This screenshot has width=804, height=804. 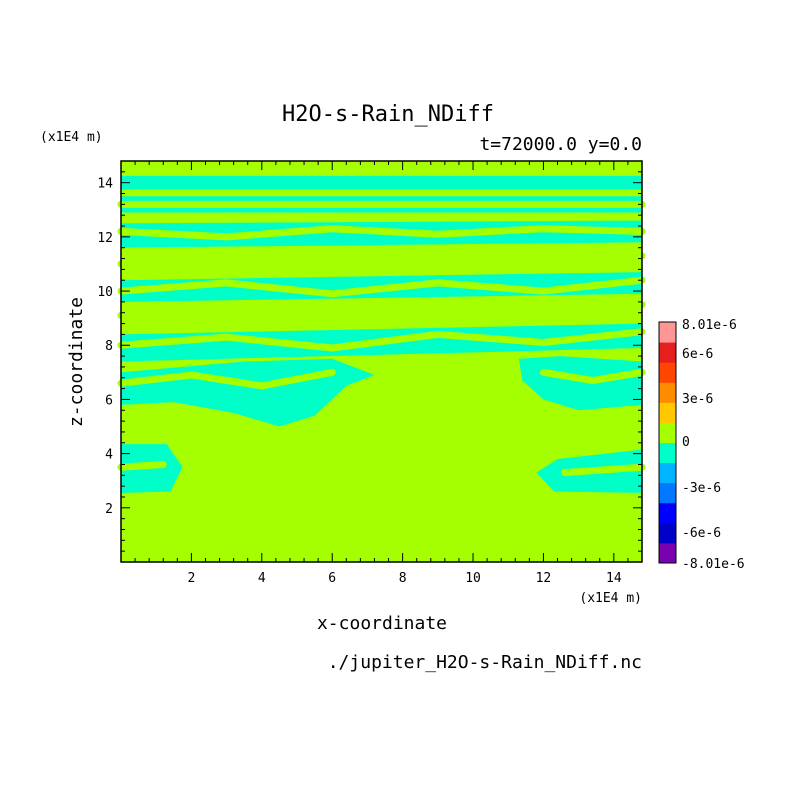 What do you see at coordinates (76, 362) in the screenshot?
I see `y-axis-label: z-coordinate` at bounding box center [76, 362].